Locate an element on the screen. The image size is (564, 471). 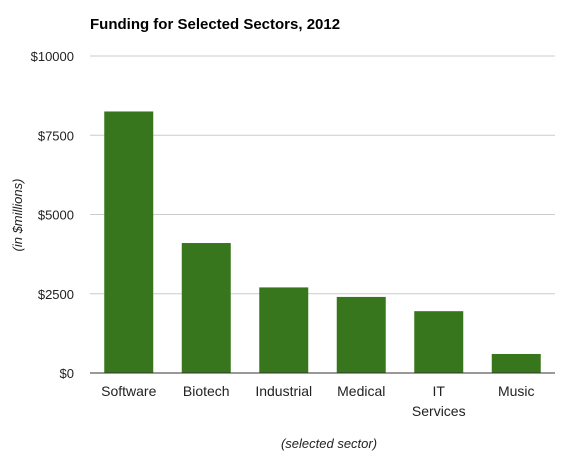
x-tick-label-line: Medical is located at coordinates (361, 391).